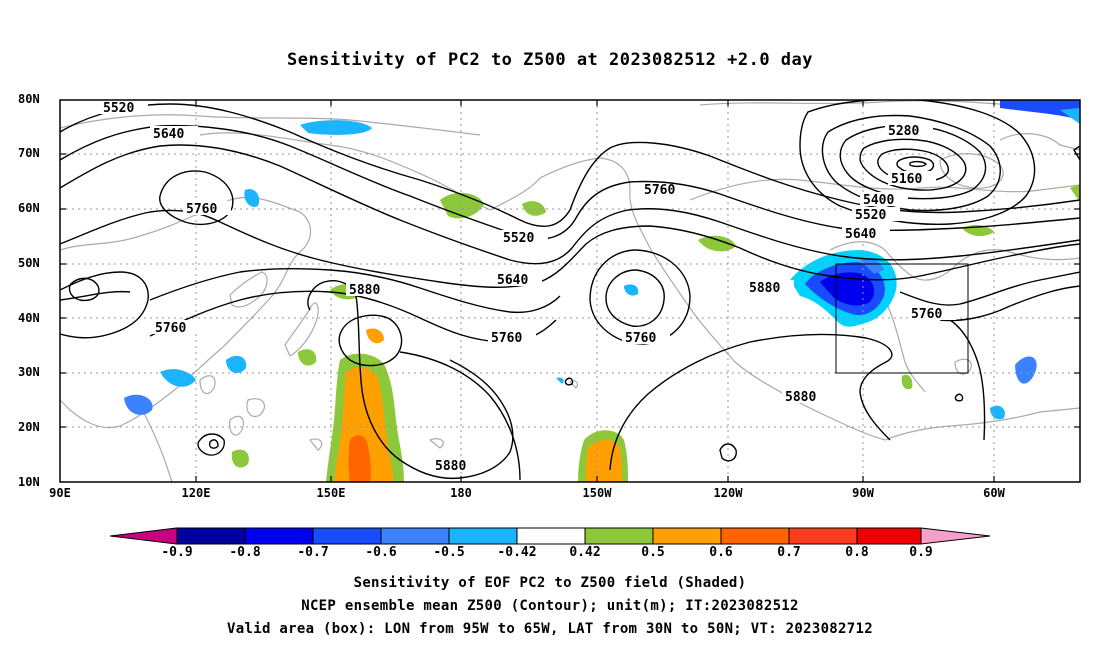 This screenshot has height=650, width=1100. I want to click on contour-label: 5400, so click(878, 200).